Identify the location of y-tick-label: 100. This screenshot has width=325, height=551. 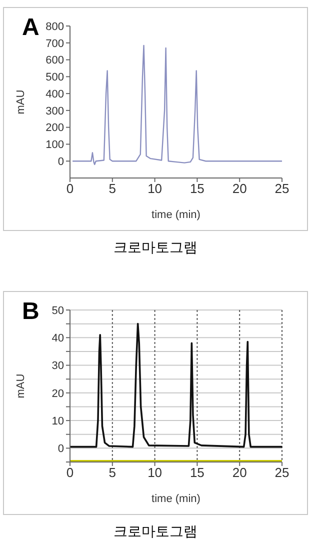
(55, 145).